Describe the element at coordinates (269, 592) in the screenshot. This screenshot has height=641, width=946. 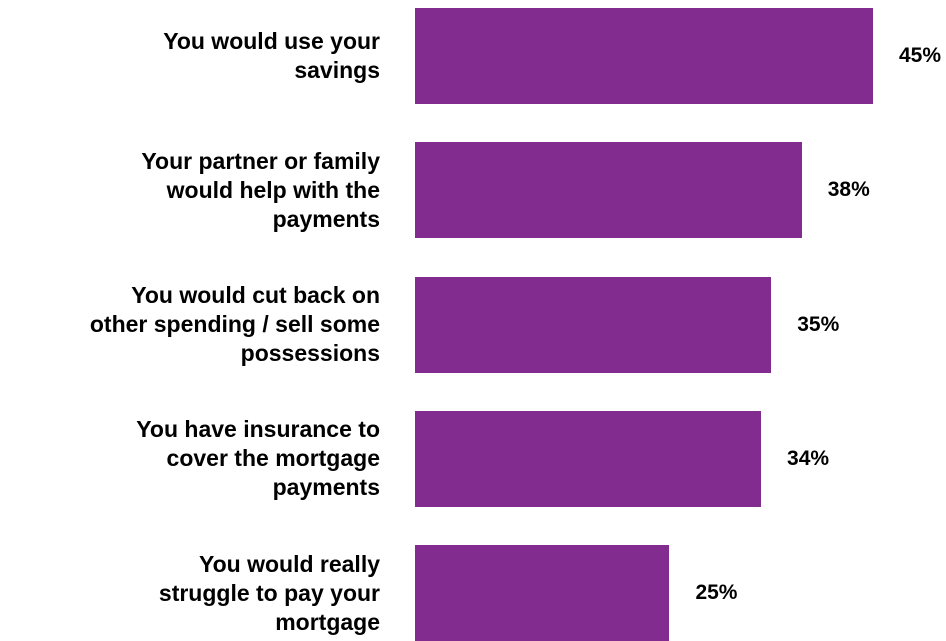
I see `category-label-line: struggle to pay your` at that location.